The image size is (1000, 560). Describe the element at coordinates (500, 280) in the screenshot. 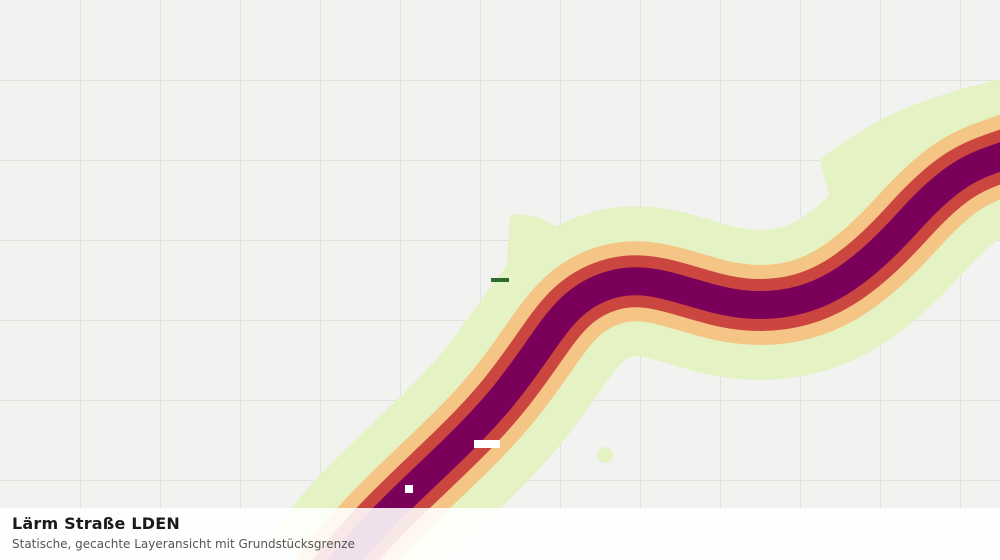

I see `parcel-boundary` at that location.